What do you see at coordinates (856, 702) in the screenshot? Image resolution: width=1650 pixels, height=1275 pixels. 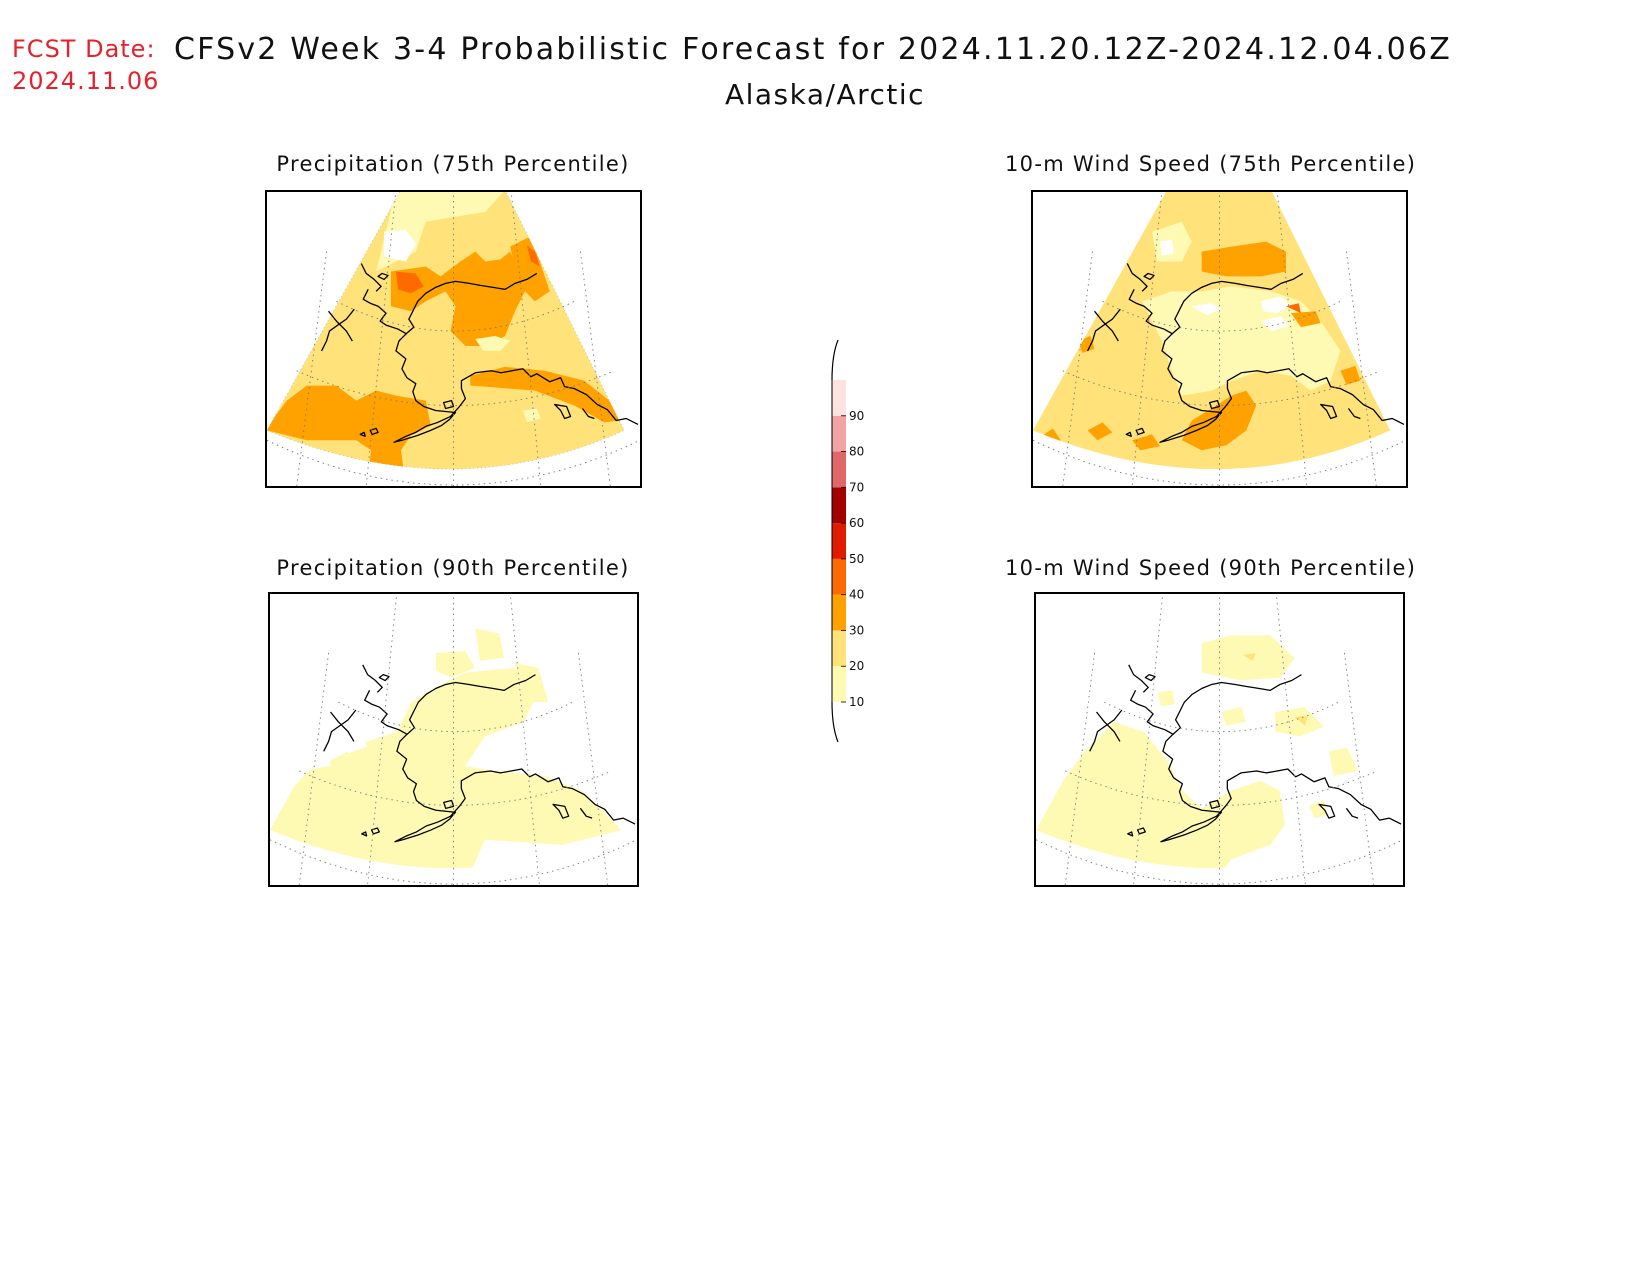 I see `colorbar-label-10: 10` at bounding box center [856, 702].